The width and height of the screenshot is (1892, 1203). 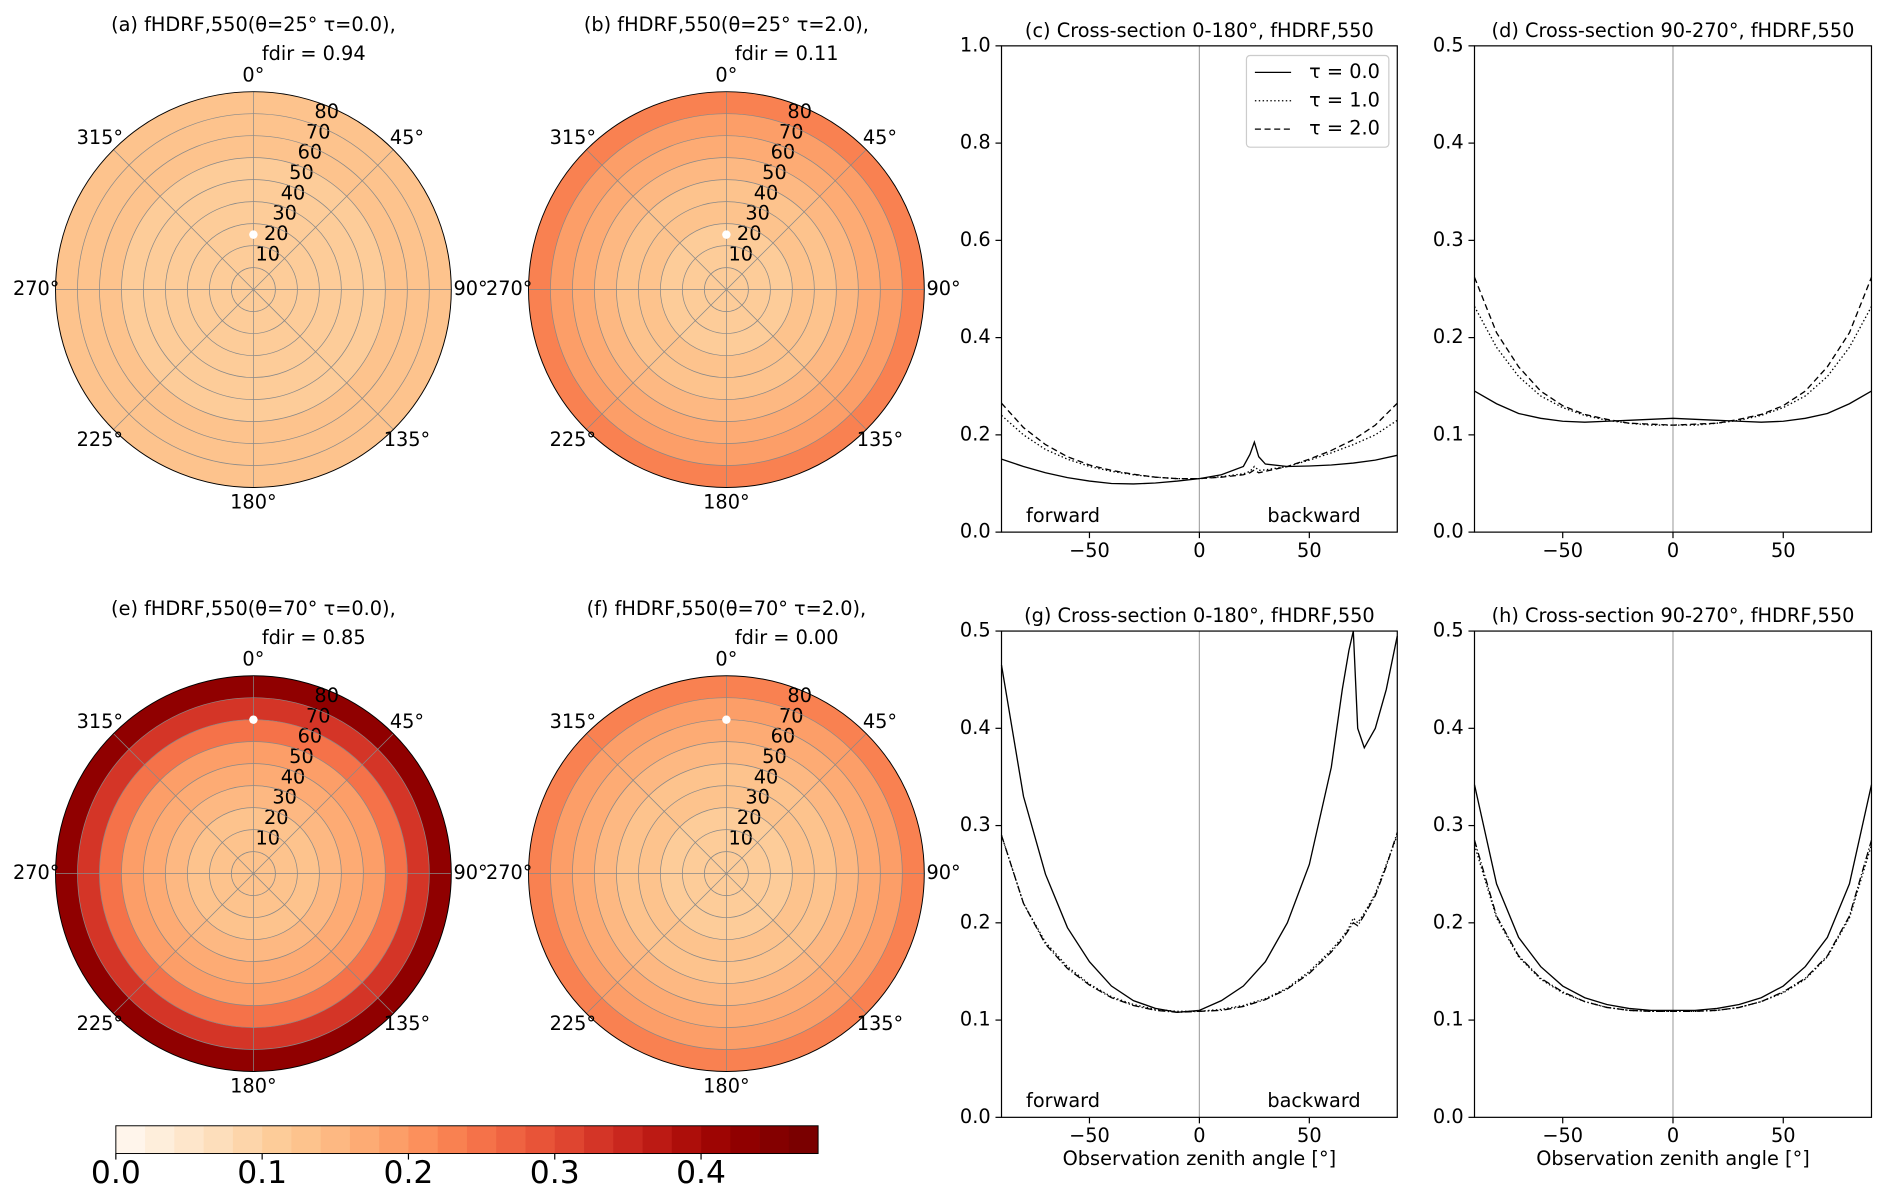 What do you see at coordinates (1344, 71) in the screenshot?
I see `legend-label: τ = 0.0` at bounding box center [1344, 71].